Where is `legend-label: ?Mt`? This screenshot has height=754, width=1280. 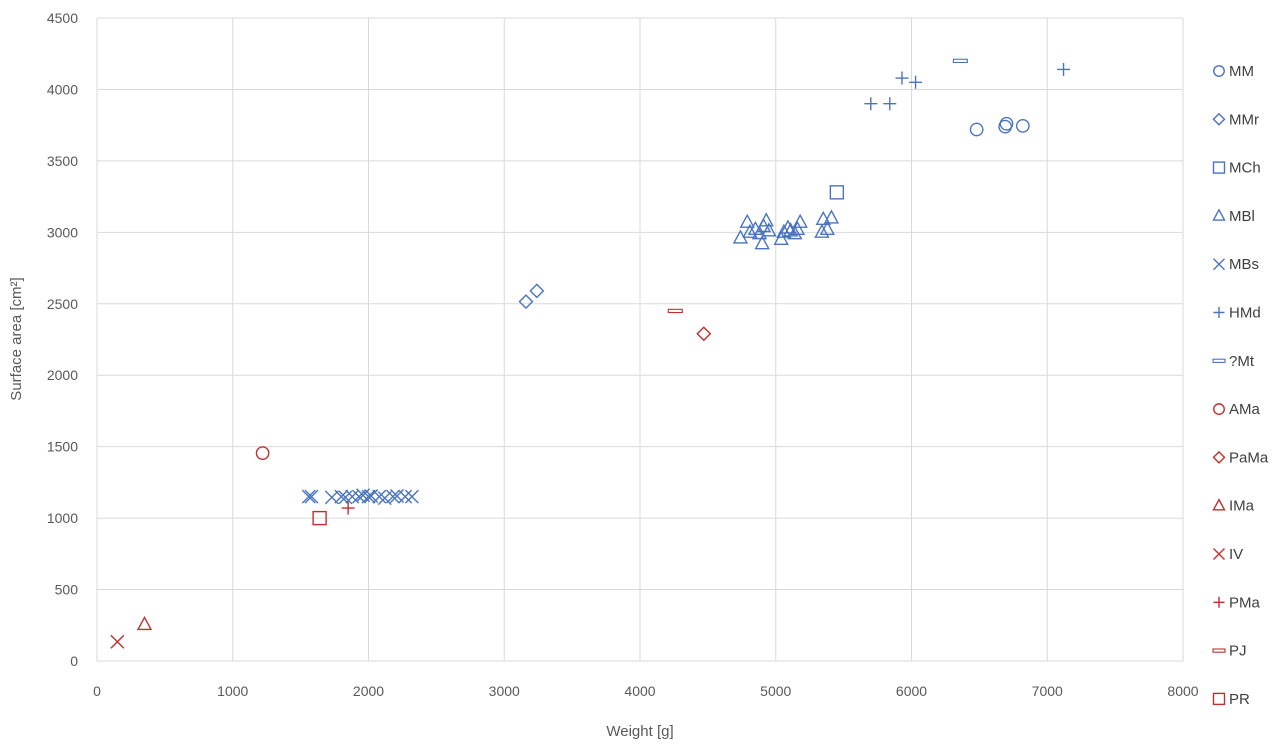 legend-label: ?Mt is located at coordinates (1242, 361).